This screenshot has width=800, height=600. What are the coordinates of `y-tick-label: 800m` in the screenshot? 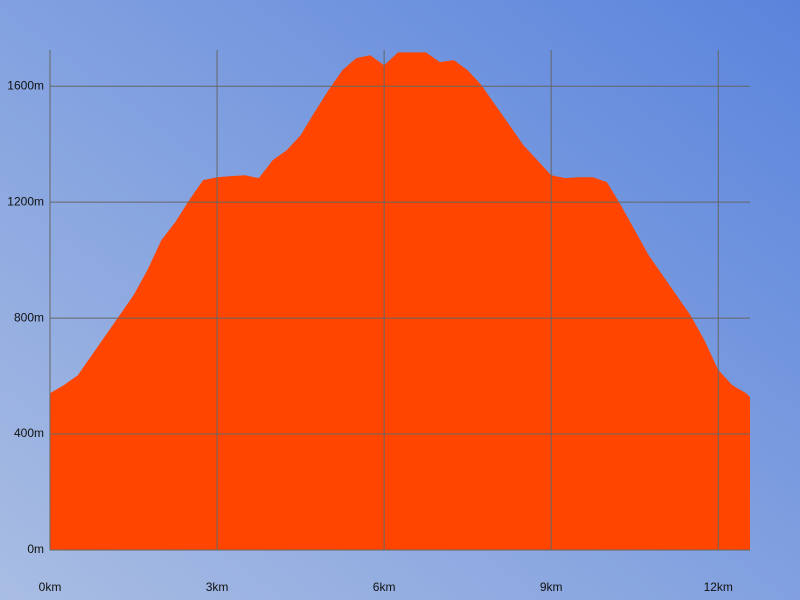 It's located at (29, 317).